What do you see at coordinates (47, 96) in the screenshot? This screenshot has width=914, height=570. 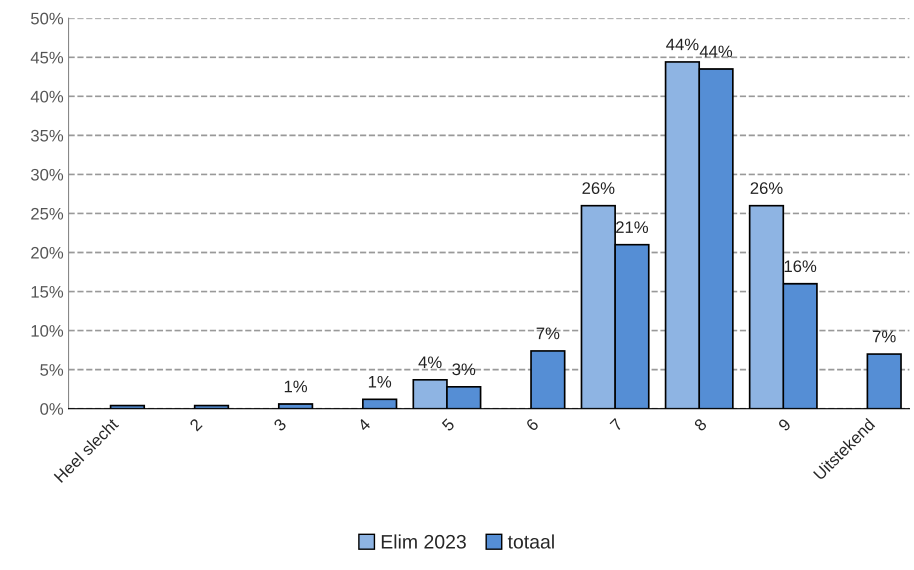 I see `y-tick-label: 40%` at bounding box center [47, 96].